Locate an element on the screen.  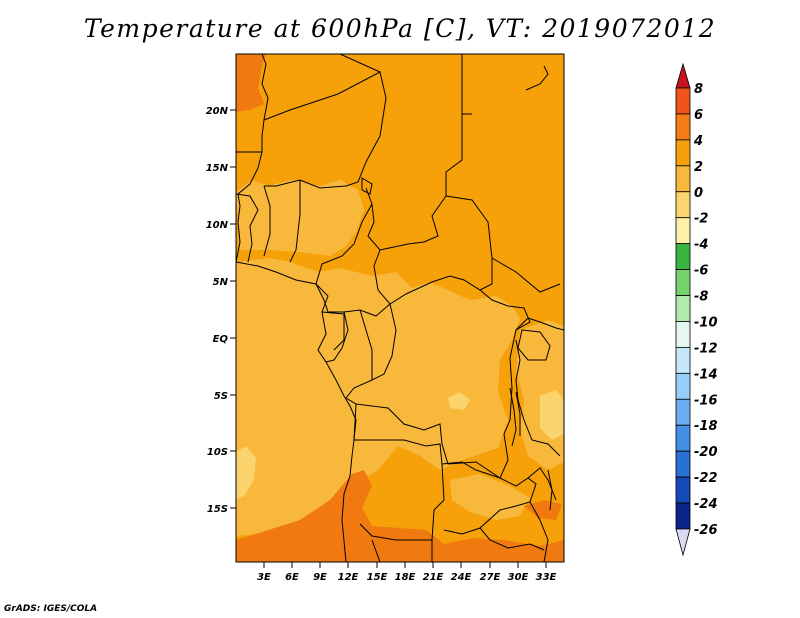
border-angola is located at coordinates (399, 472).